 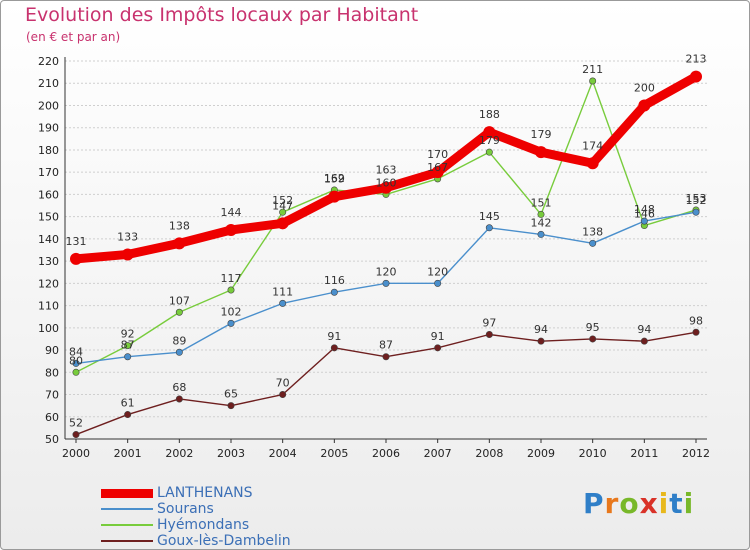 What do you see at coordinates (594, 503) in the screenshot?
I see `brand-letter: P` at bounding box center [594, 503].